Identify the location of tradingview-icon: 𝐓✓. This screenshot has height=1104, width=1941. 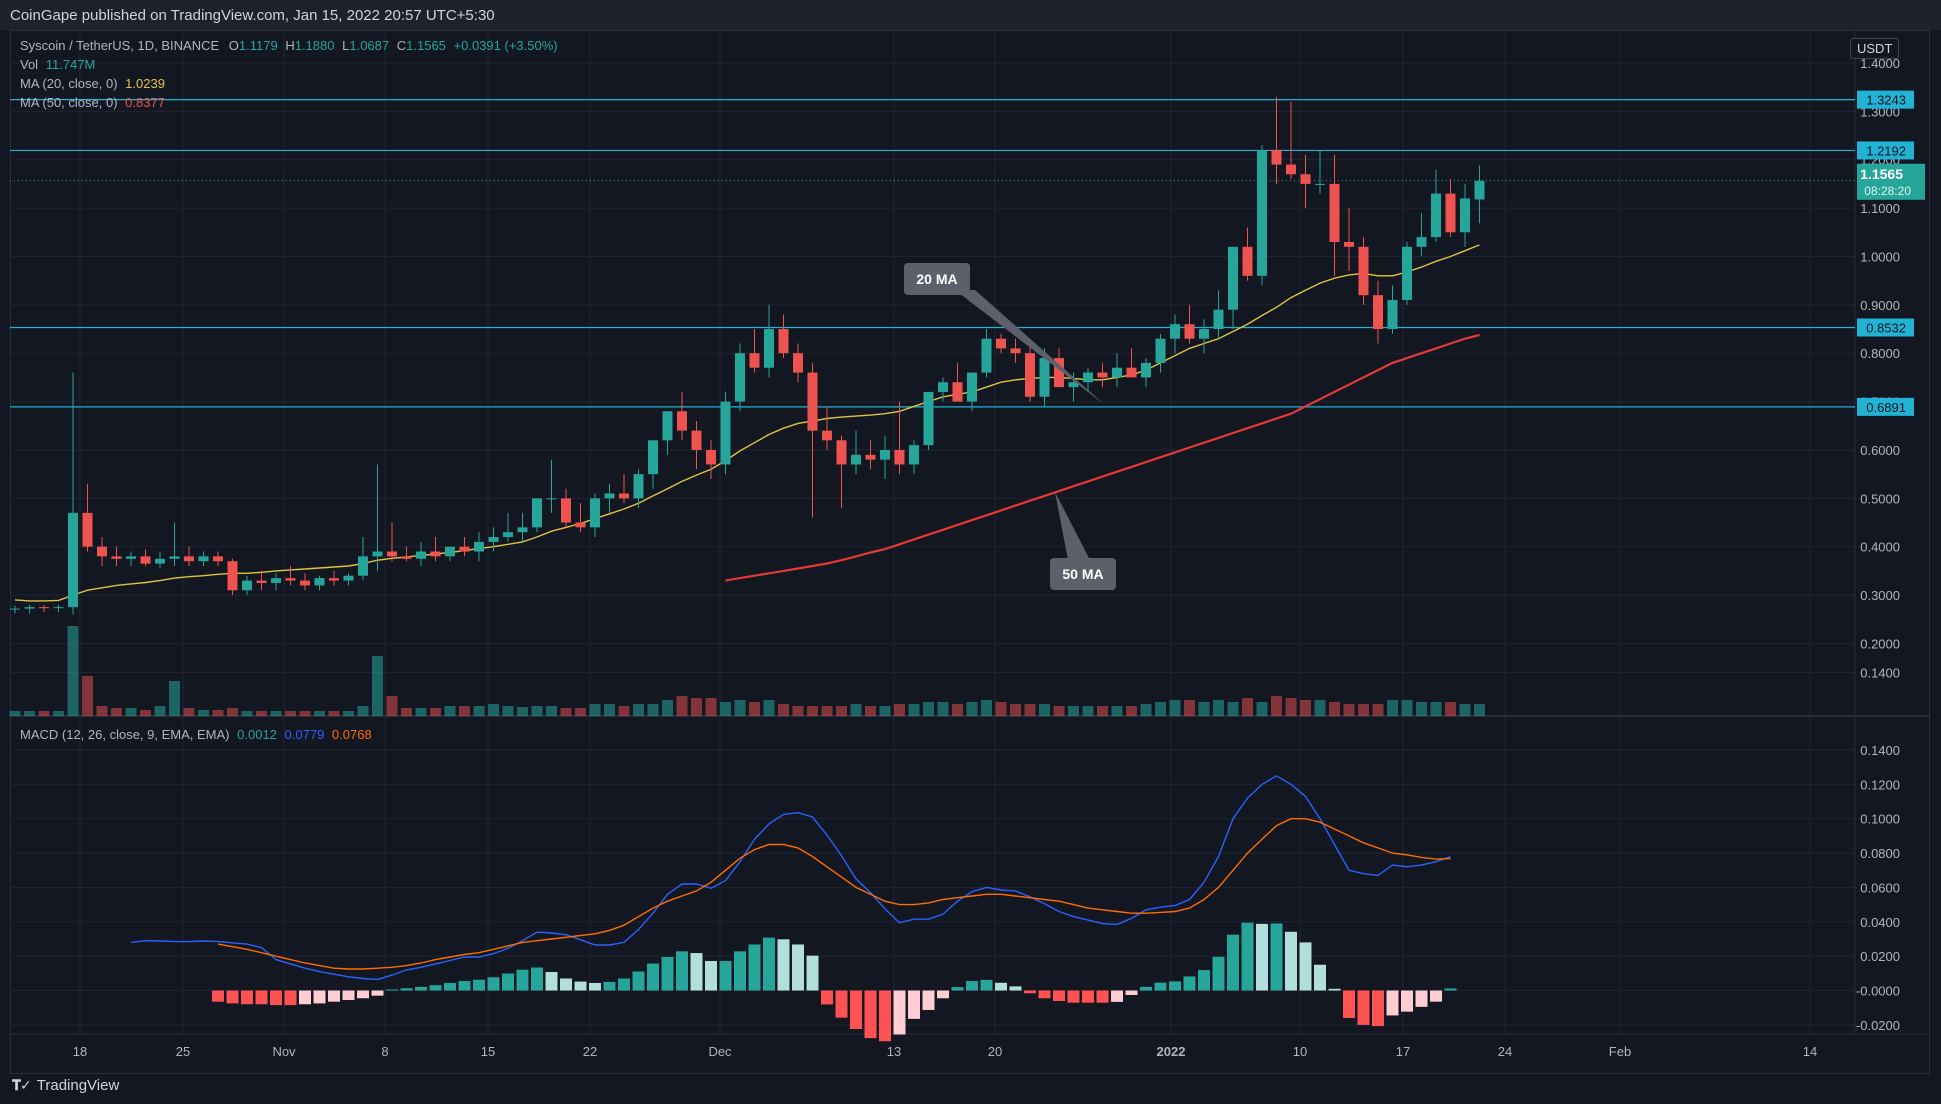
(22, 1085).